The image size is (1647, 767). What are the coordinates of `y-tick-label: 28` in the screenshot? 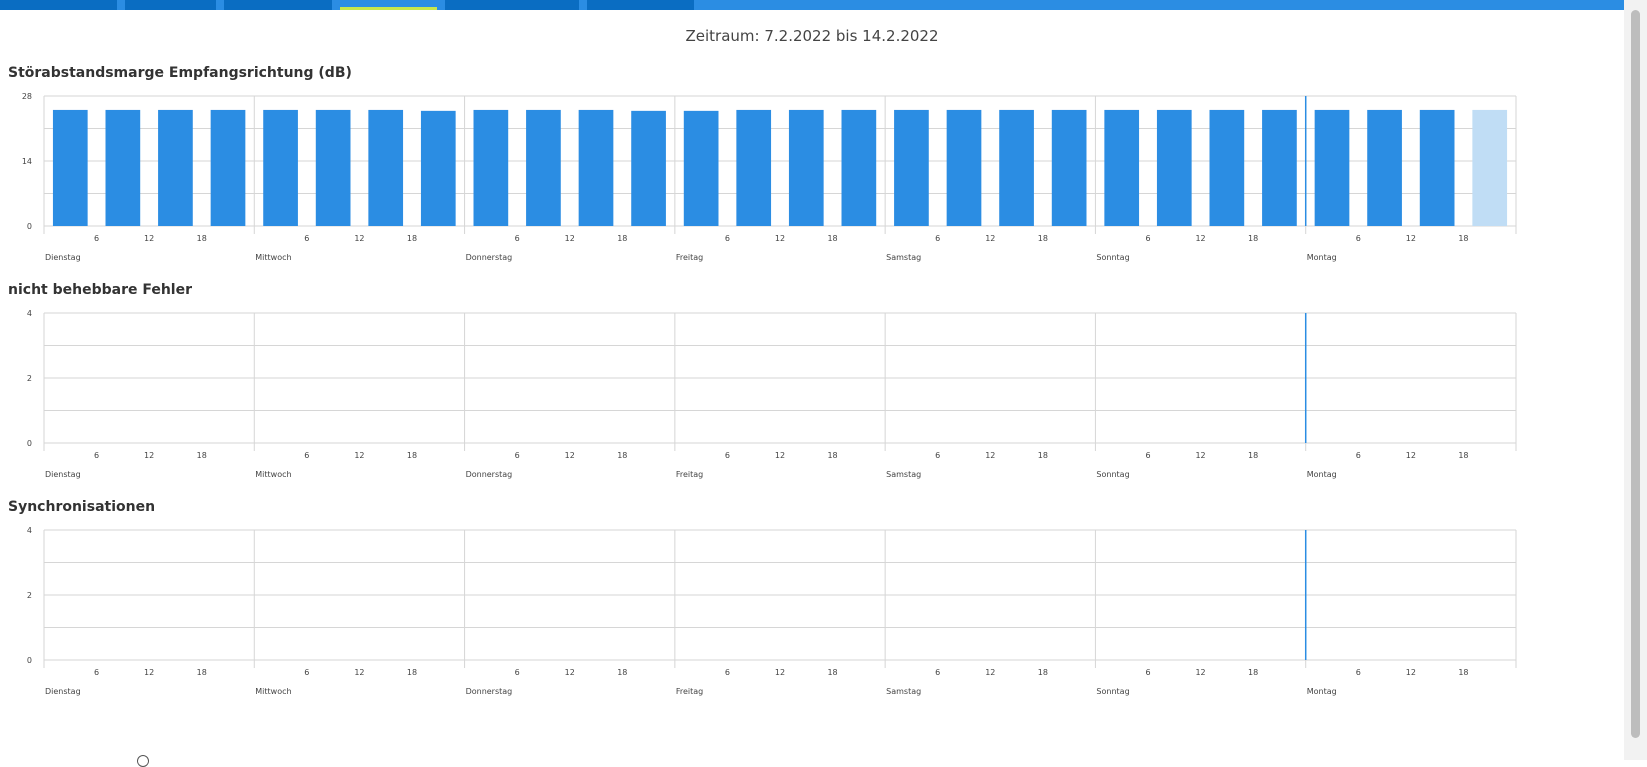 It's located at (27, 96).